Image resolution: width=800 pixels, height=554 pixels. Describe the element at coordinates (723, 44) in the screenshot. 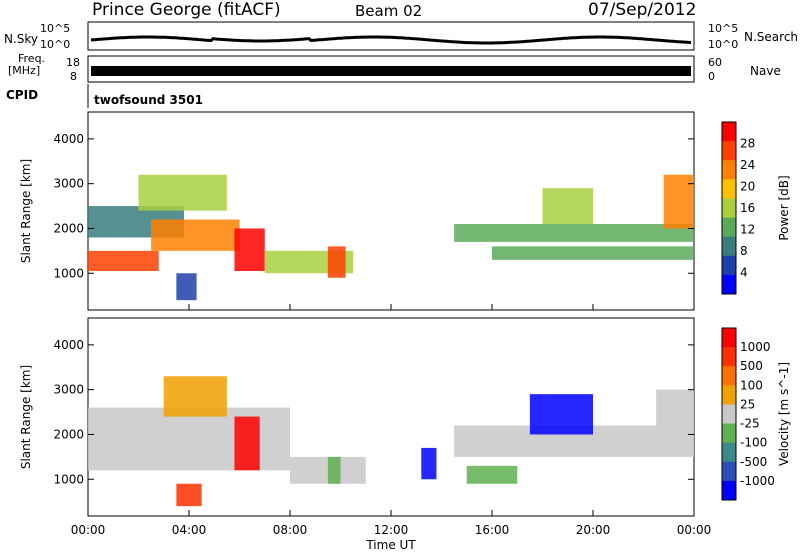

I see `nsearch-tick-low: 10^0` at that location.